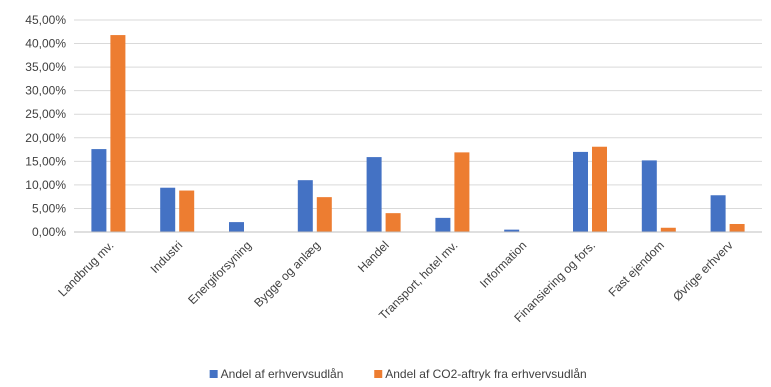 This screenshot has width=771, height=387. Describe the element at coordinates (45, 161) in the screenshot. I see `y-tick-label: 15,00%` at that location.